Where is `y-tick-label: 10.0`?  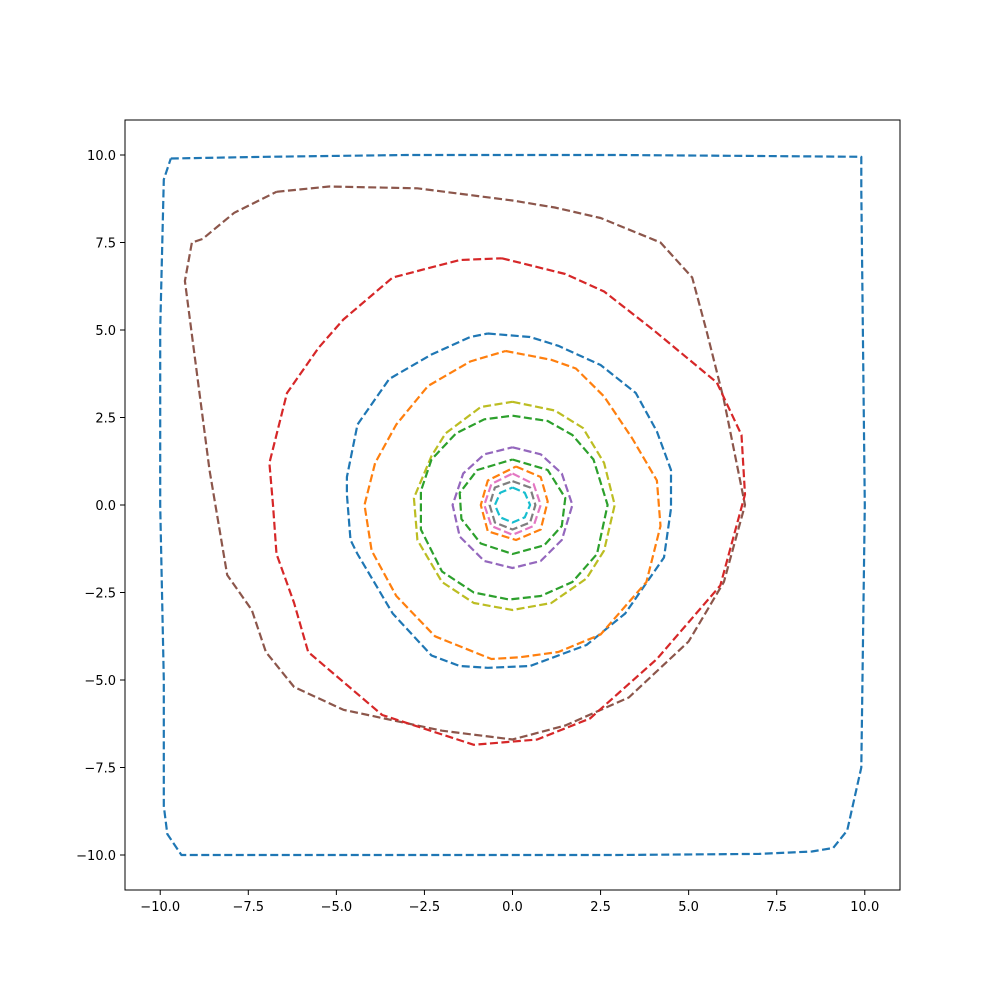
y-tick-label: 10.0 is located at coordinates (101, 156).